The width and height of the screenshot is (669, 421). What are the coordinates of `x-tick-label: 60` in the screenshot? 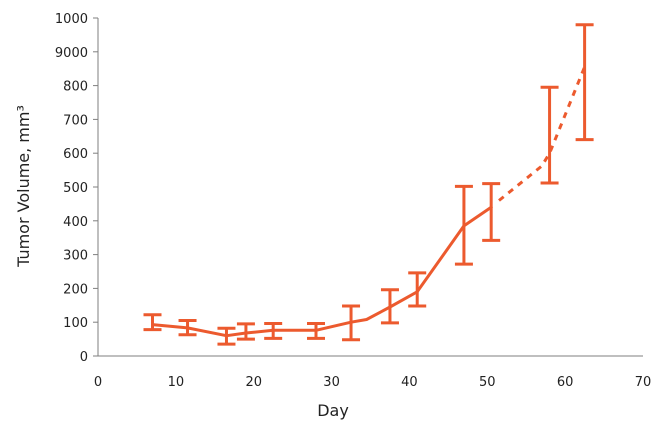 It's located at (565, 382).